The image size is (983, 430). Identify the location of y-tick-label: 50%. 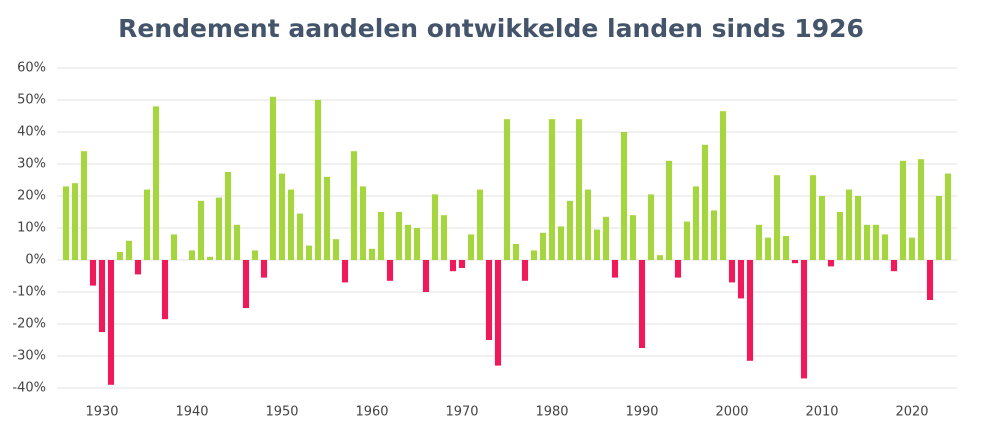
(31, 100).